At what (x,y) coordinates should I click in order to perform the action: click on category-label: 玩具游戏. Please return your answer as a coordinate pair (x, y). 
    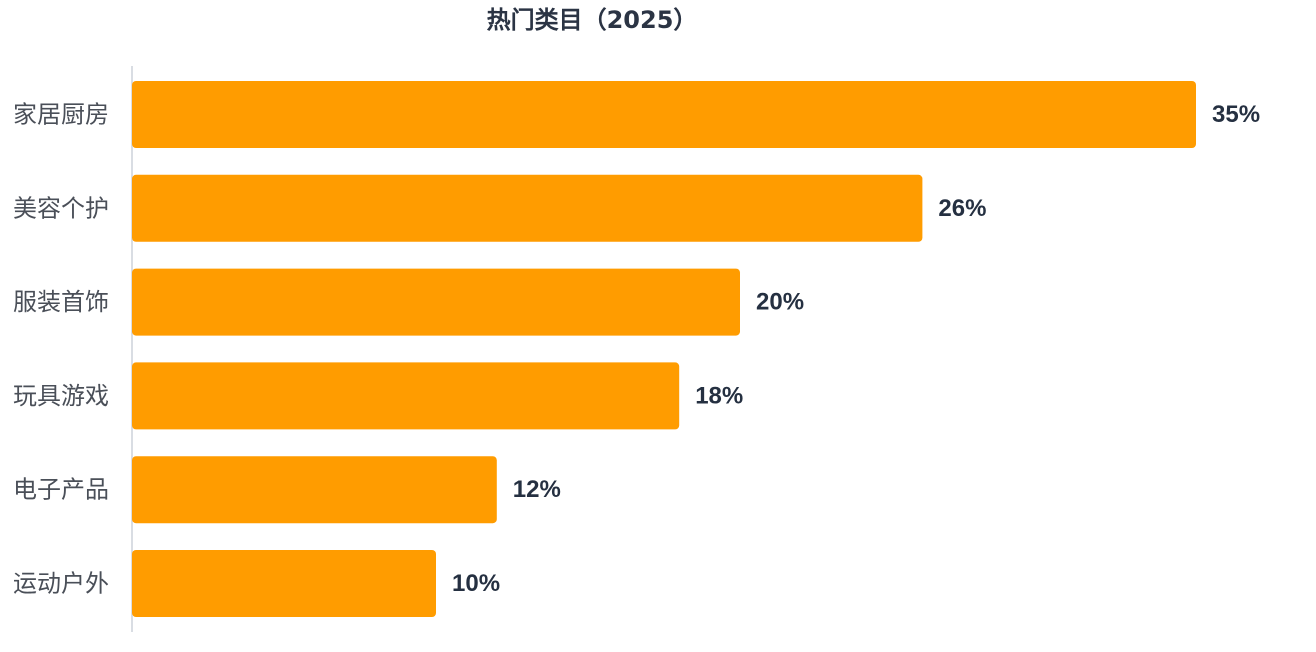
    Looking at the image, I should click on (61, 396).